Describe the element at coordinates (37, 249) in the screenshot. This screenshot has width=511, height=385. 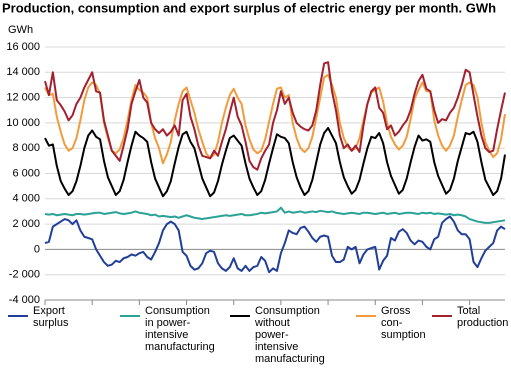
I see `y-tick-label: 0` at that location.